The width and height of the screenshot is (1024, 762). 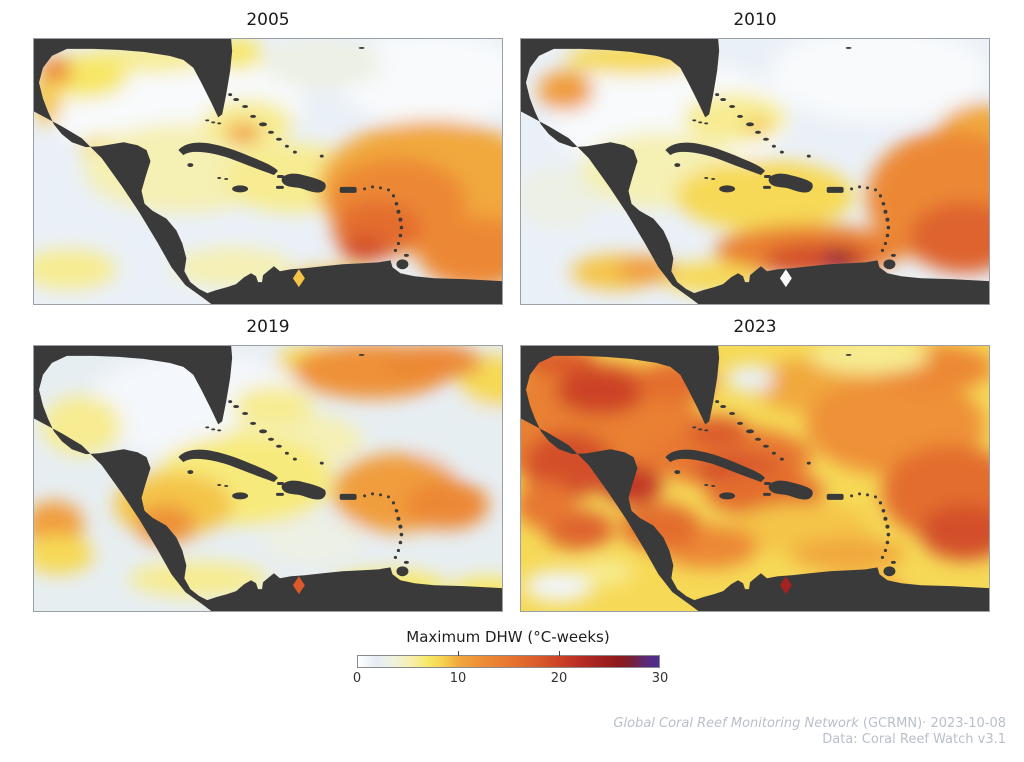 What do you see at coordinates (914, 739) in the screenshot?
I see `attribution-line-2: Data: Coral Reef Watch v3.1` at bounding box center [914, 739].